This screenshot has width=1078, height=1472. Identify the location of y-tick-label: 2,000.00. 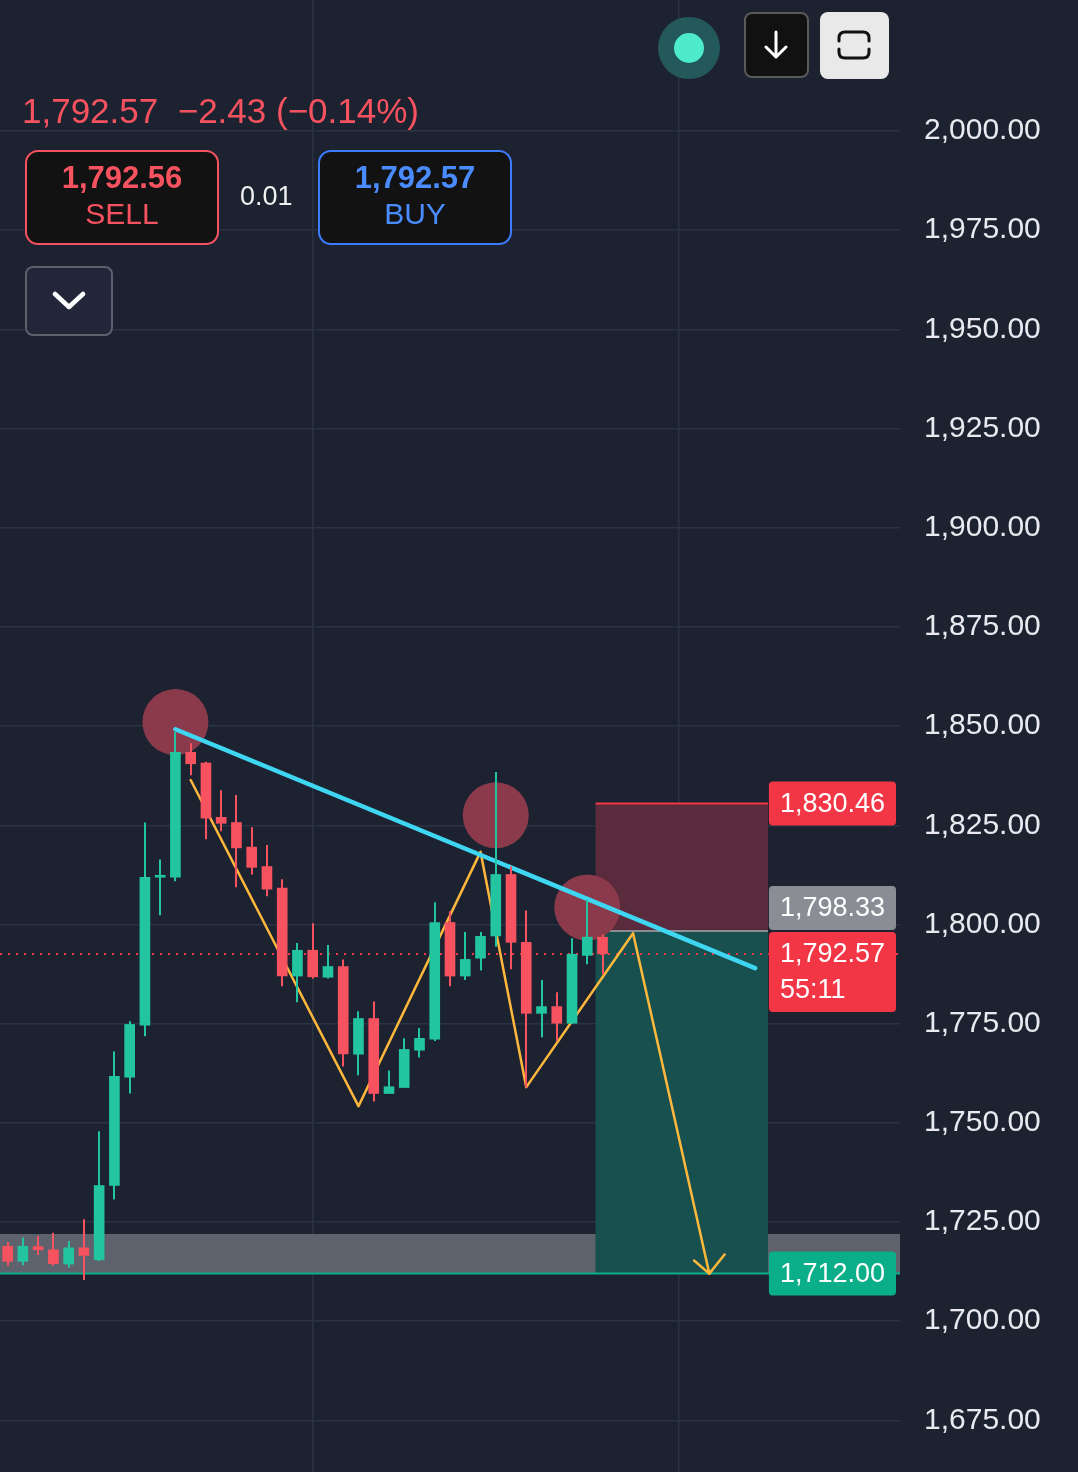
(982, 129).